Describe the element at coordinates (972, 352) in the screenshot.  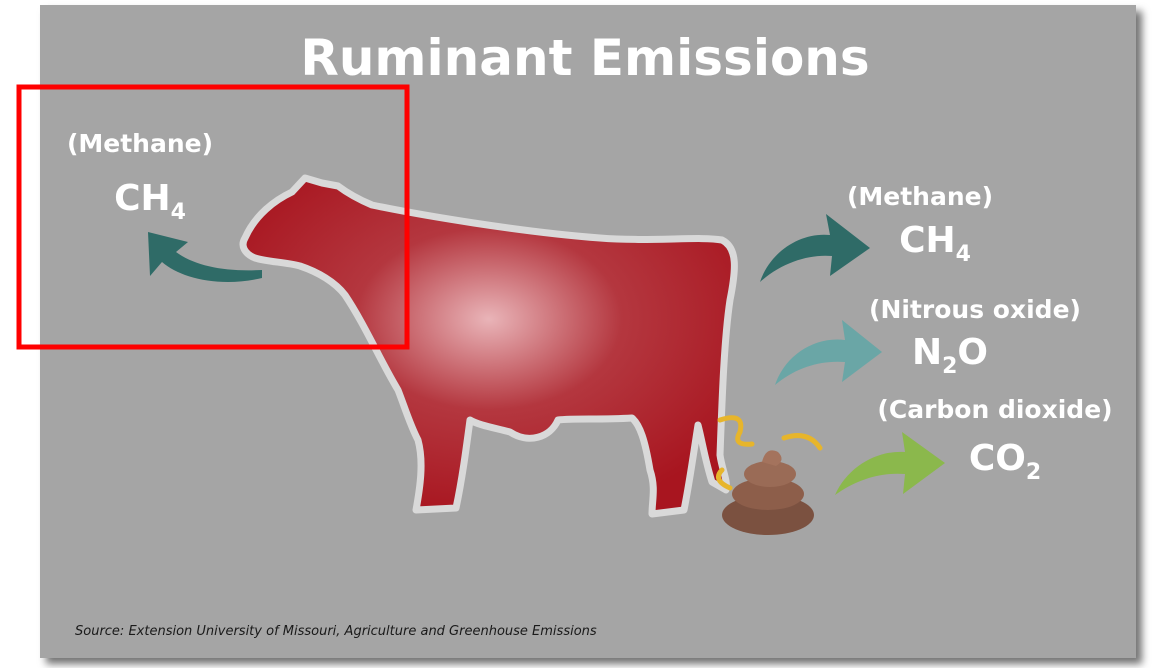
I see `formula-part: O` at that location.